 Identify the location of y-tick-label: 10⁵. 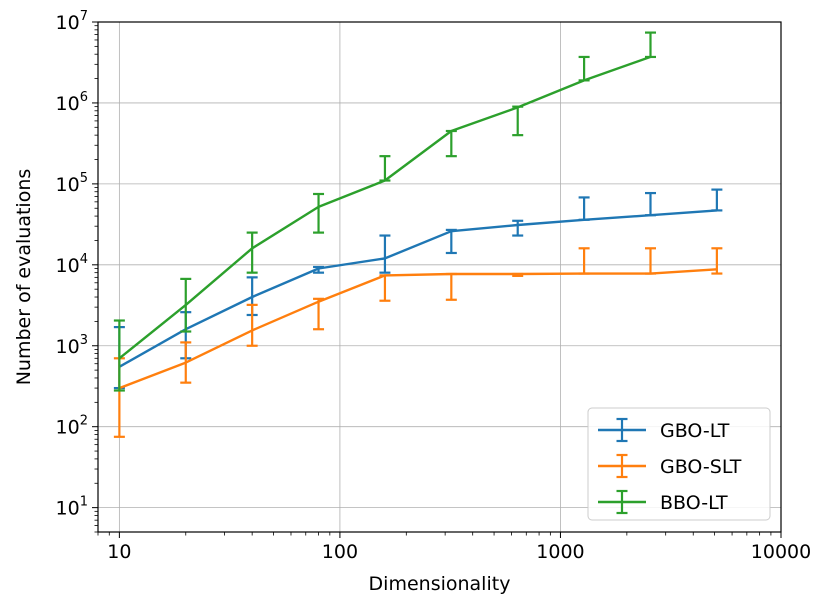
(72, 183).